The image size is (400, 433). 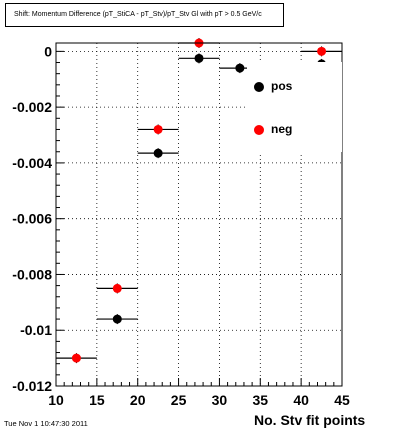 I want to click on y-tick-label: 0, so click(x=48, y=51).